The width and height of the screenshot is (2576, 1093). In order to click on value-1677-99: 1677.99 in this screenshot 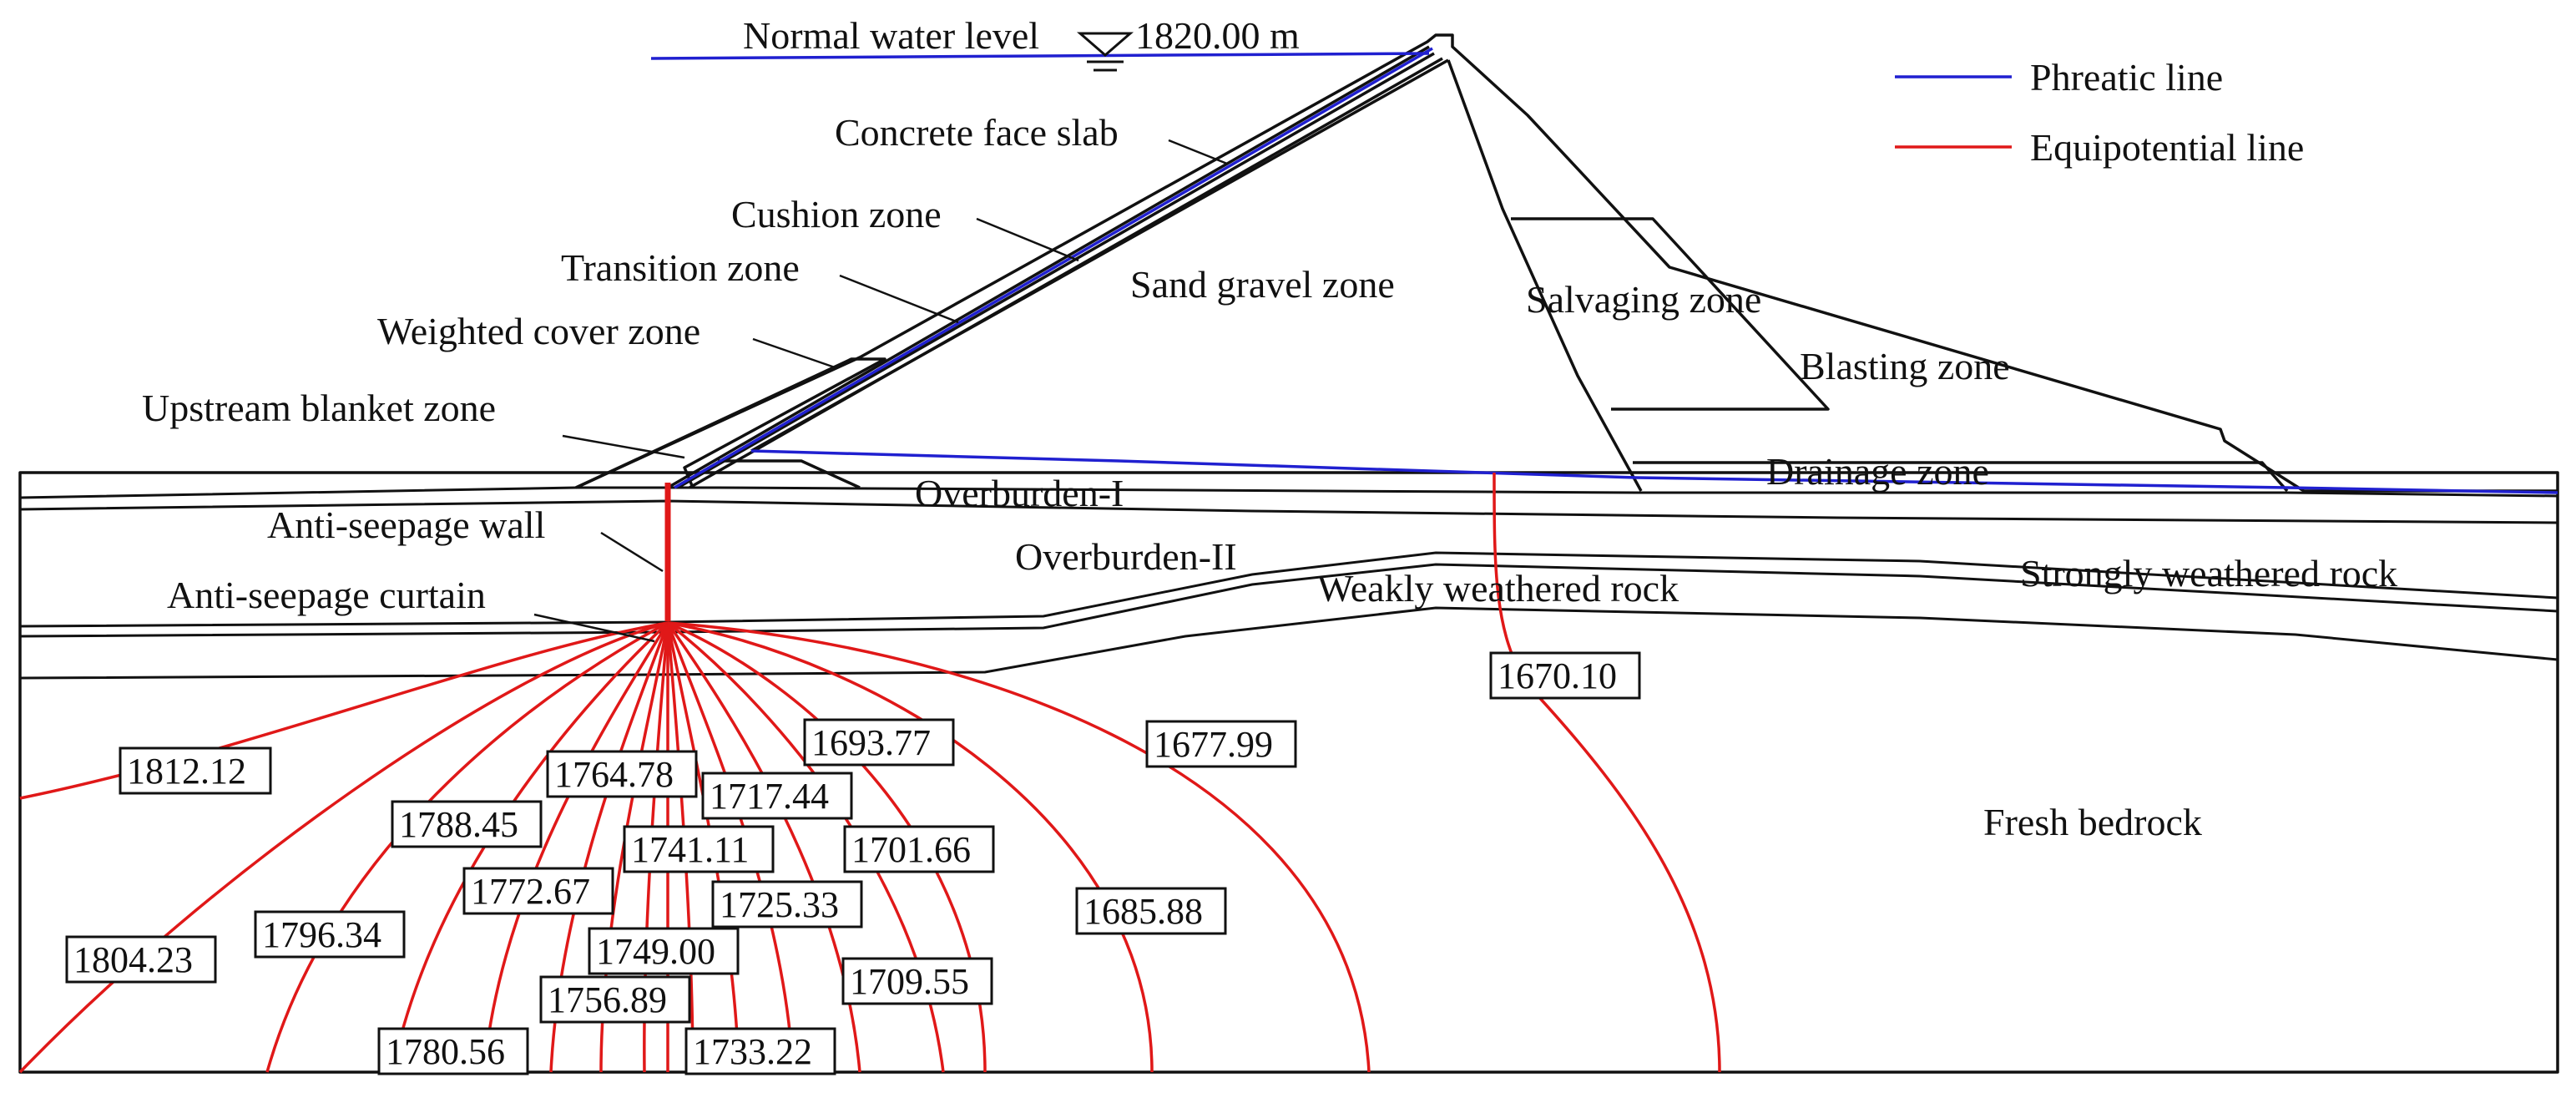, I will do `click(1221, 744)`.